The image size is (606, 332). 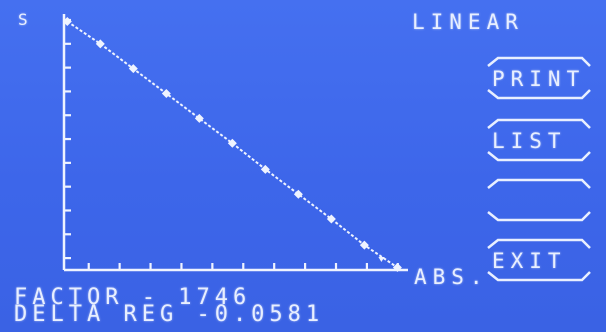 What do you see at coordinates (169, 314) in the screenshot?
I see `delta-reg-readout: DELTA REG -0.0581` at bounding box center [169, 314].